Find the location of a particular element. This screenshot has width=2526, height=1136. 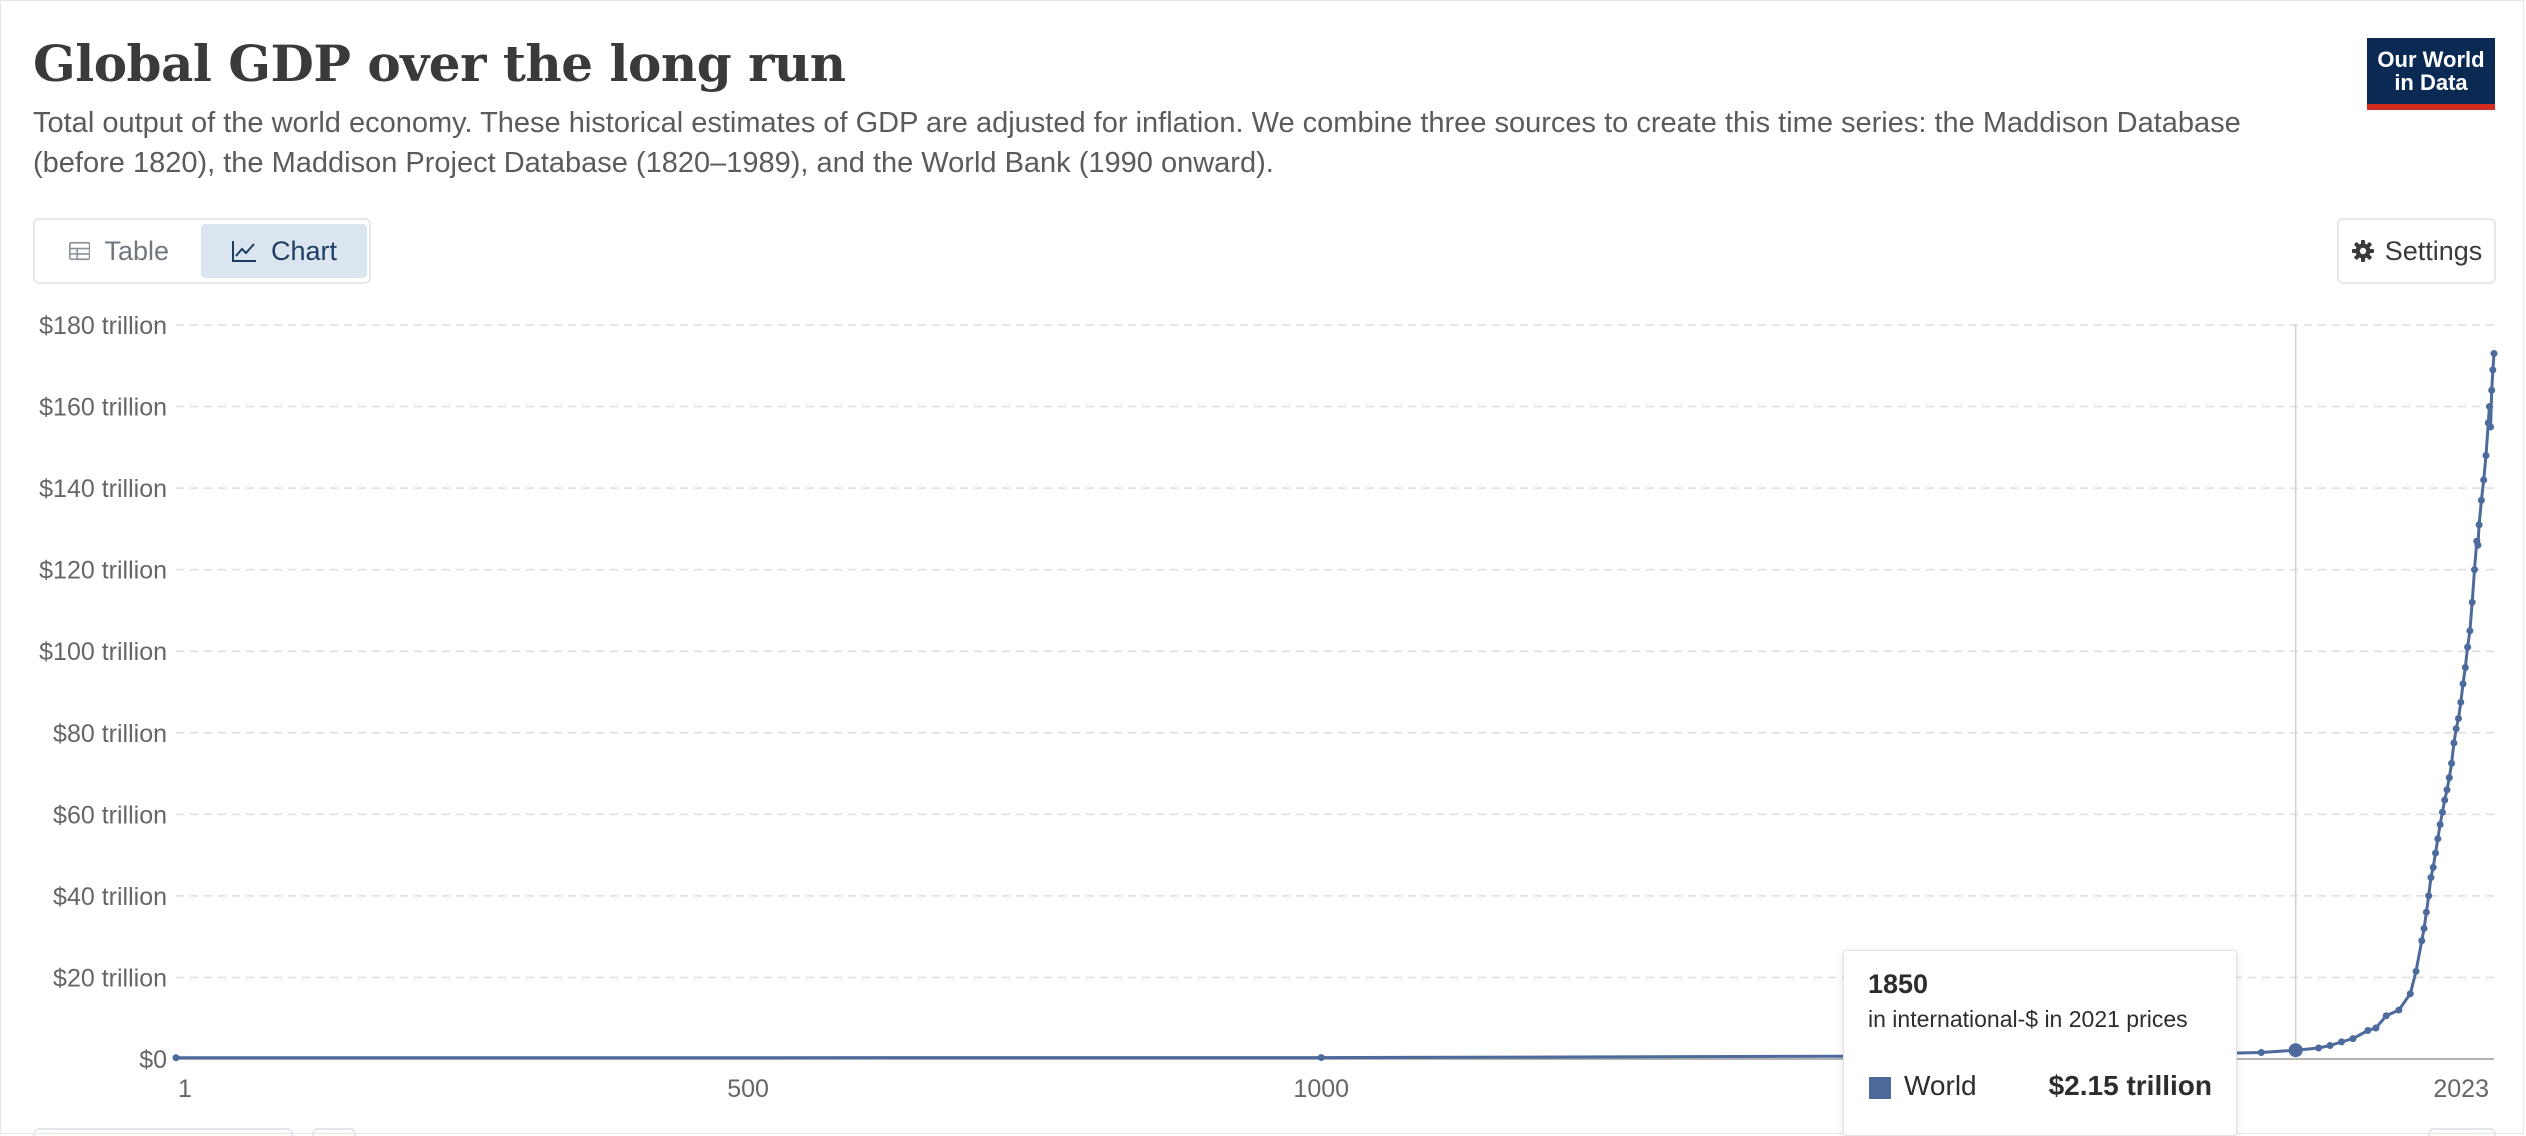

hover-point is located at coordinates (2295, 1050).